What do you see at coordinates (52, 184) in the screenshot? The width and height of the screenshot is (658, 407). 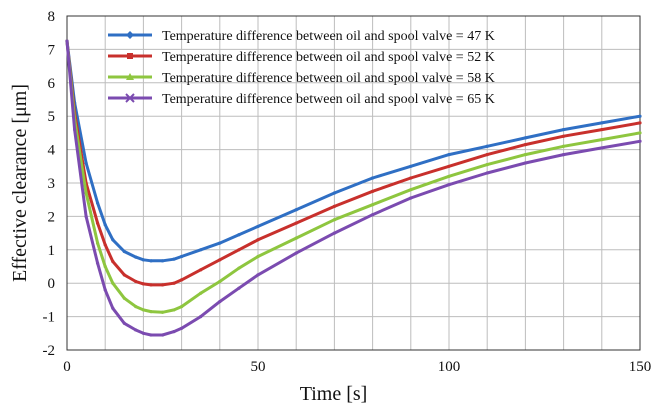 I see `y-tick-label: 3` at bounding box center [52, 184].